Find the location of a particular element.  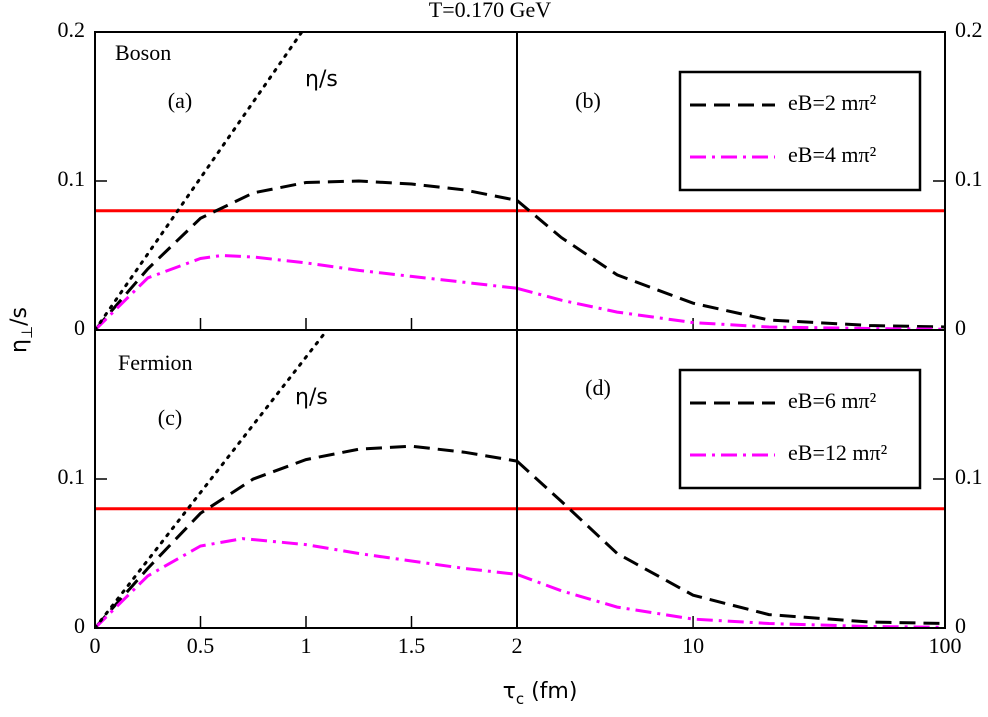

x-tick-label: 100 is located at coordinates (945, 645).